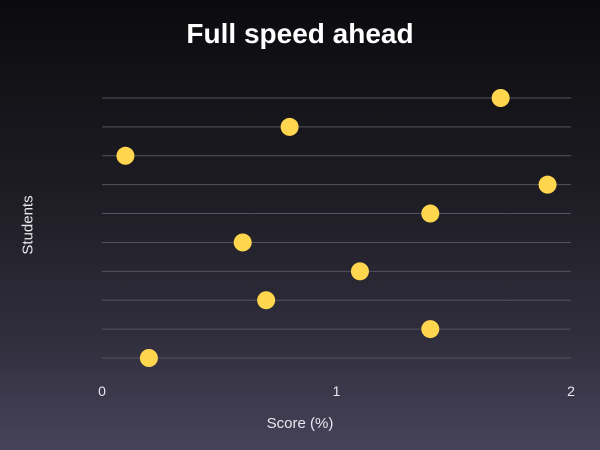  Describe the element at coordinates (571, 391) in the screenshot. I see `x-tick-label: 2` at that location.